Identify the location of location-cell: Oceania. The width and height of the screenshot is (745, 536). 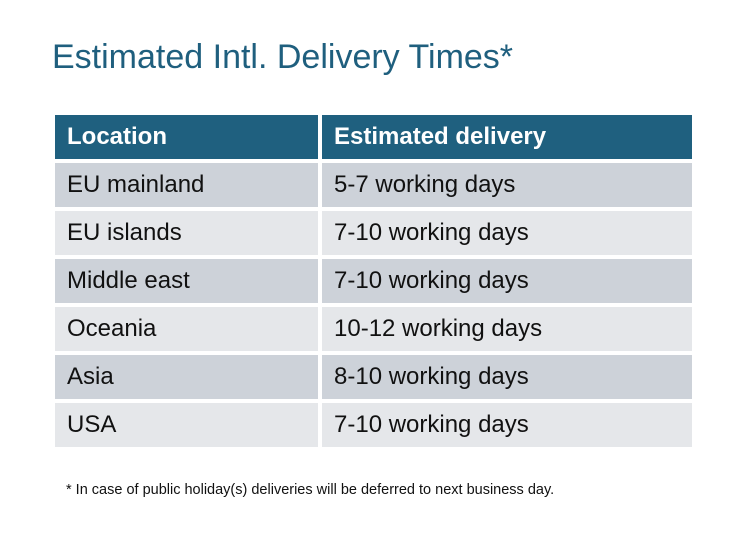
(186, 329).